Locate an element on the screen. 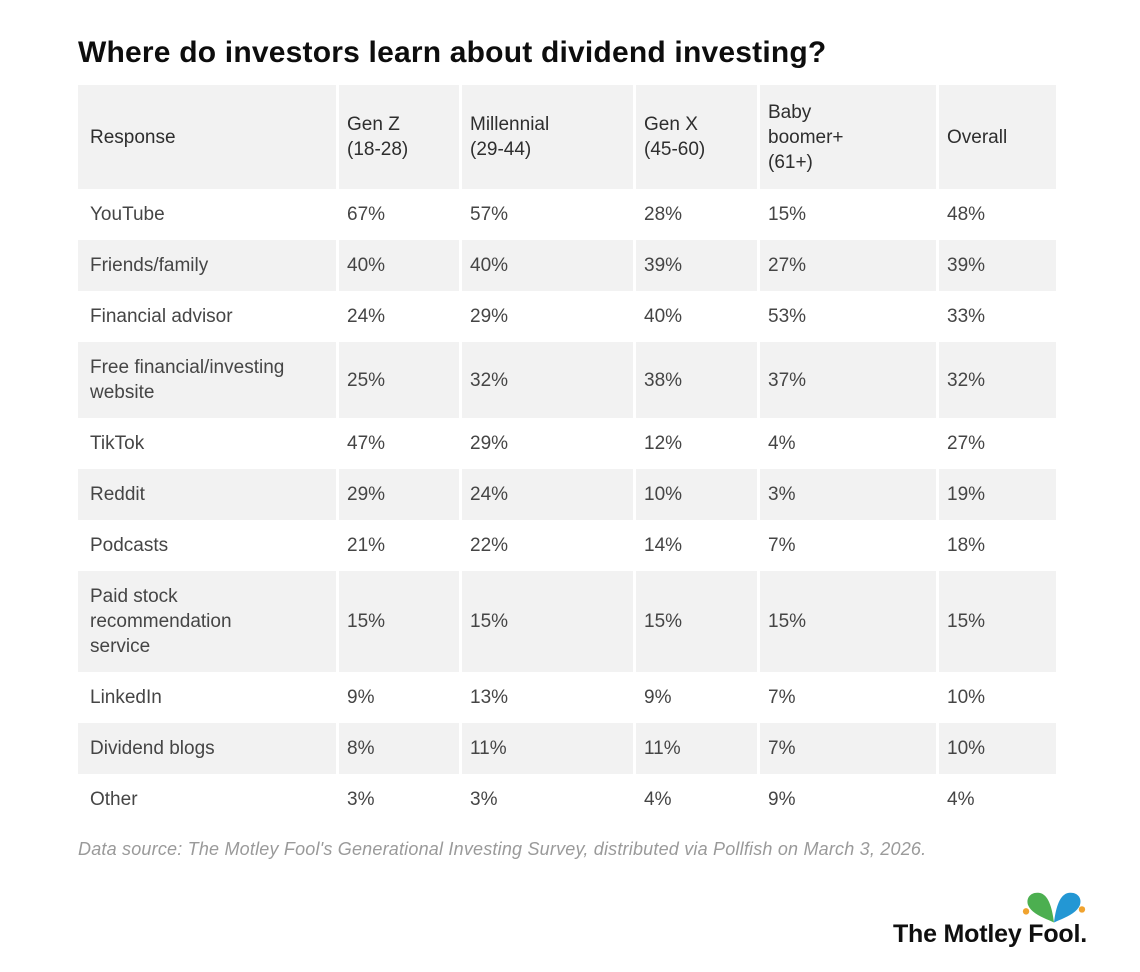 The image size is (1140, 972). row-label-text: Reddit is located at coordinates (117, 494).